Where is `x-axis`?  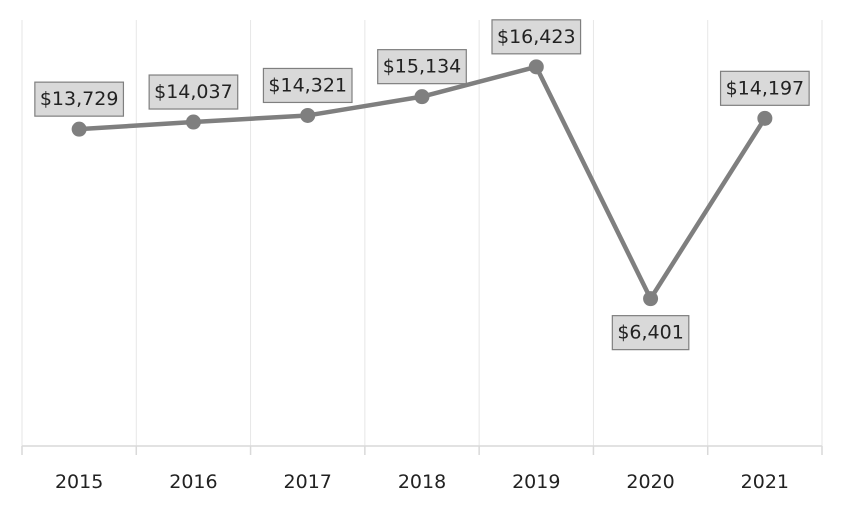 x-axis is located at coordinates (422, 450).